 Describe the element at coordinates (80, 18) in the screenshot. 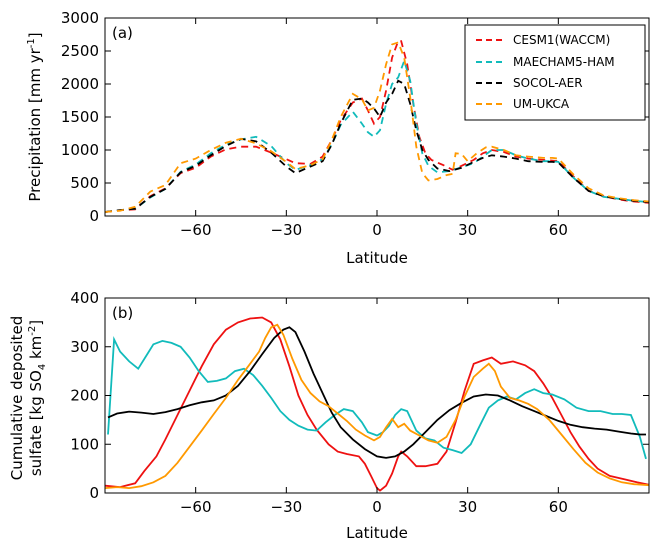

I see `y-tick-label: 3000` at that location.